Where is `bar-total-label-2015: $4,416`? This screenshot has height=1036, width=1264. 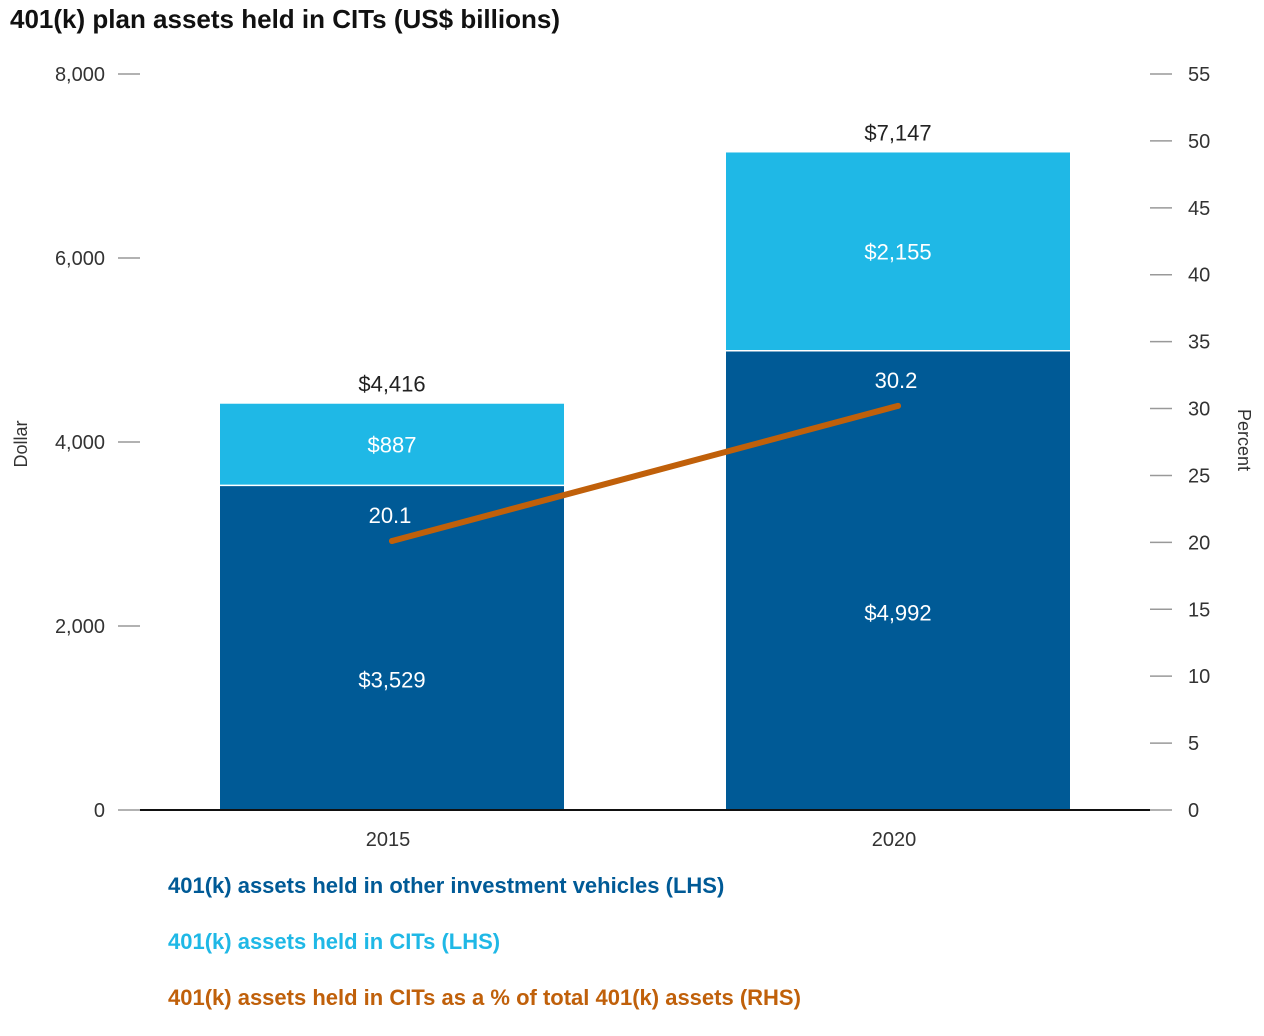 bar-total-label-2015: $4,416 is located at coordinates (391, 384).